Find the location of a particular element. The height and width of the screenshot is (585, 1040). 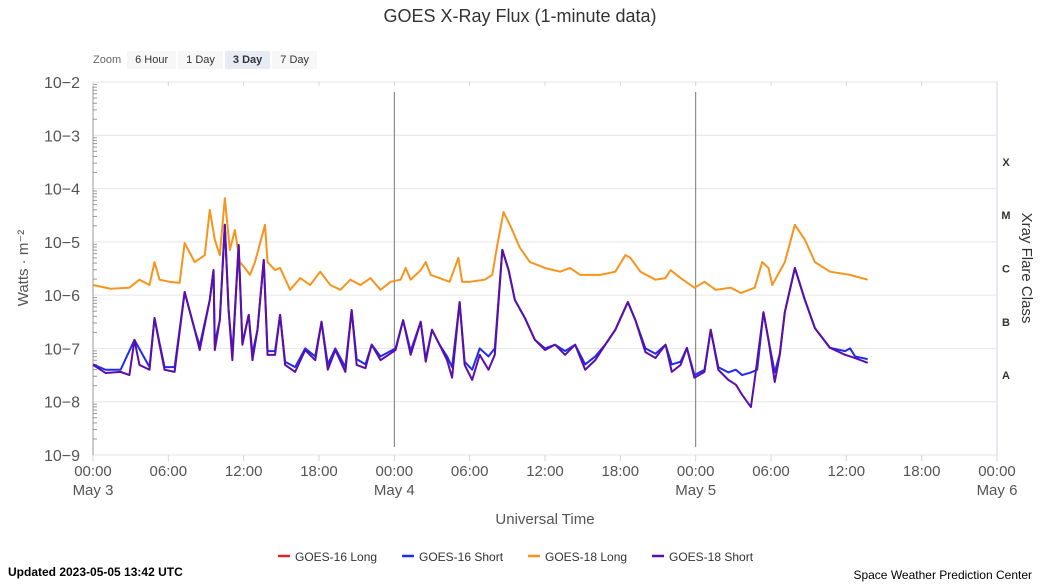

y-axis-title: Watts · m⁻² is located at coordinates (23, 268).